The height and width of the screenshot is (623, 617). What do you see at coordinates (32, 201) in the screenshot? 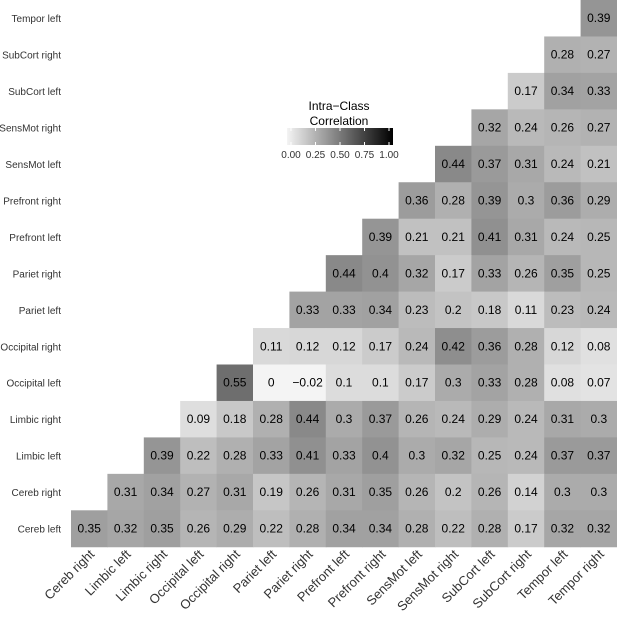
I see `y-axis-label: Prefront right` at bounding box center [32, 201].